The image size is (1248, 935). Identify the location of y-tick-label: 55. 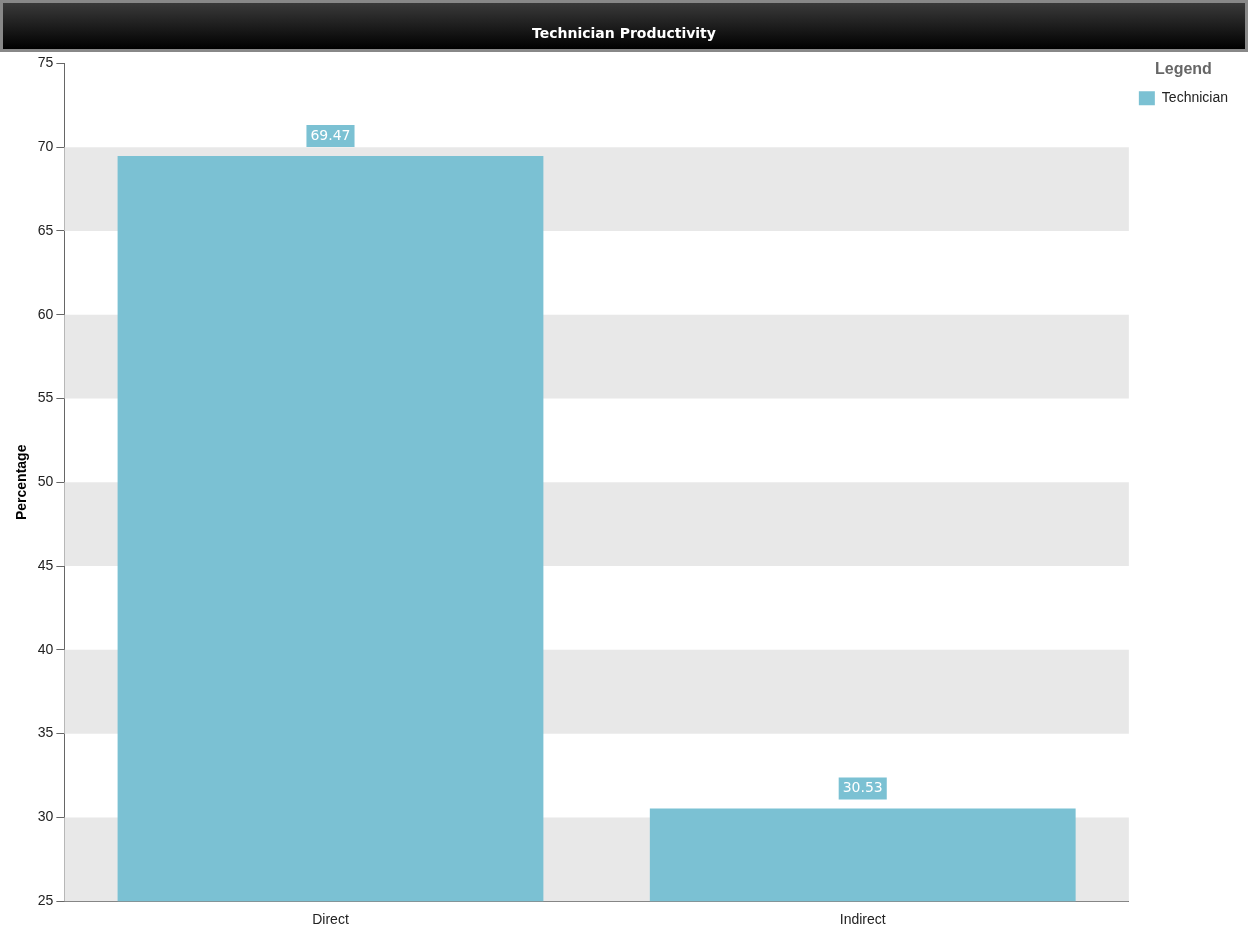
(45, 397).